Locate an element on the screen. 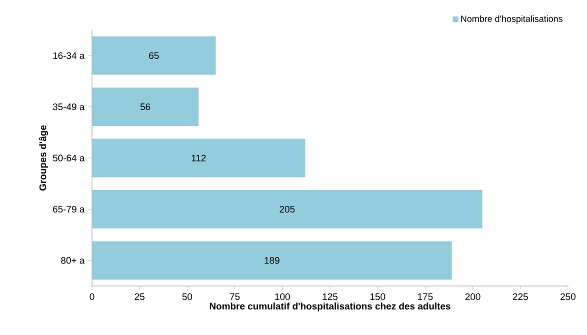 The height and width of the screenshot is (335, 587). data-label: 205 is located at coordinates (287, 209).